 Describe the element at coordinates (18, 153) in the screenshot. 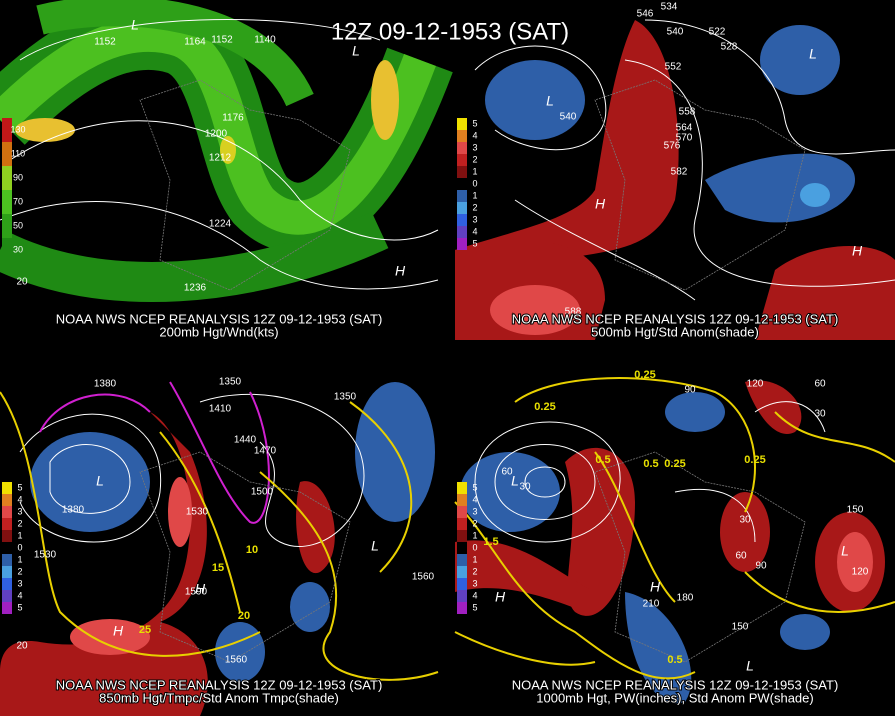

I see `contour-label: 110` at that location.